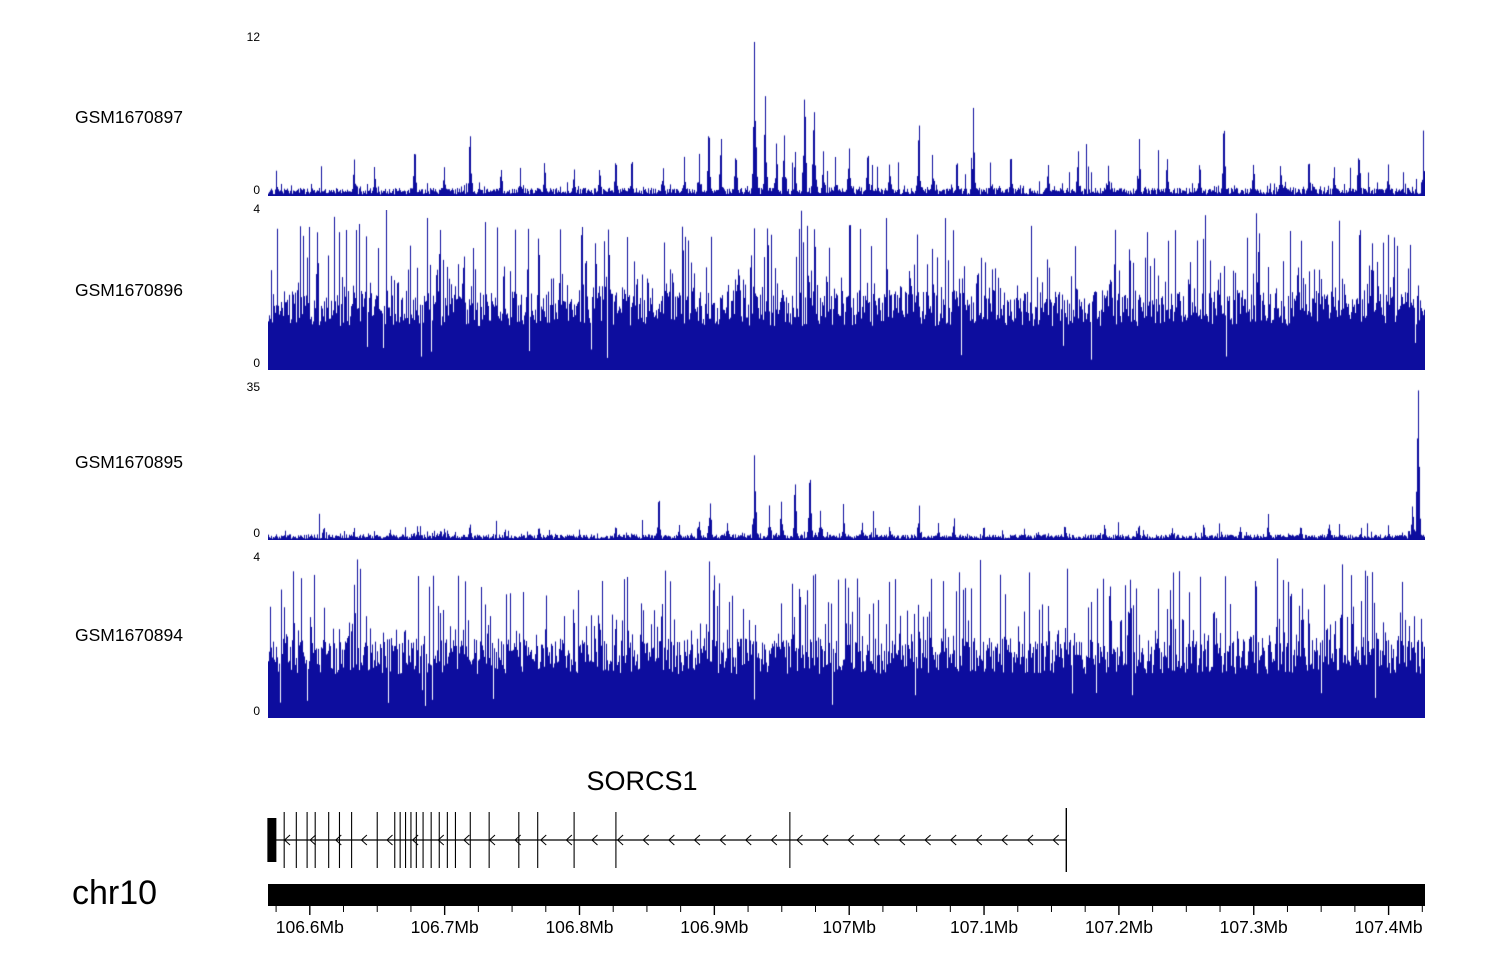  Describe the element at coordinates (846, 290) in the screenshot. I see `track-2-signal-plot` at that location.